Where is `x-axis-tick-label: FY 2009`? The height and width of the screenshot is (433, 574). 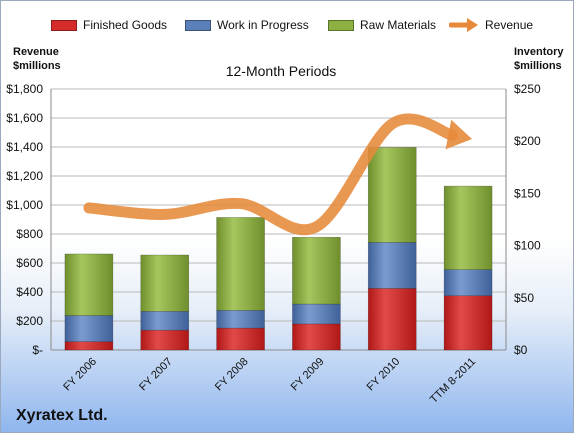 x-axis-tick-label: FY 2009 is located at coordinates (308, 375).